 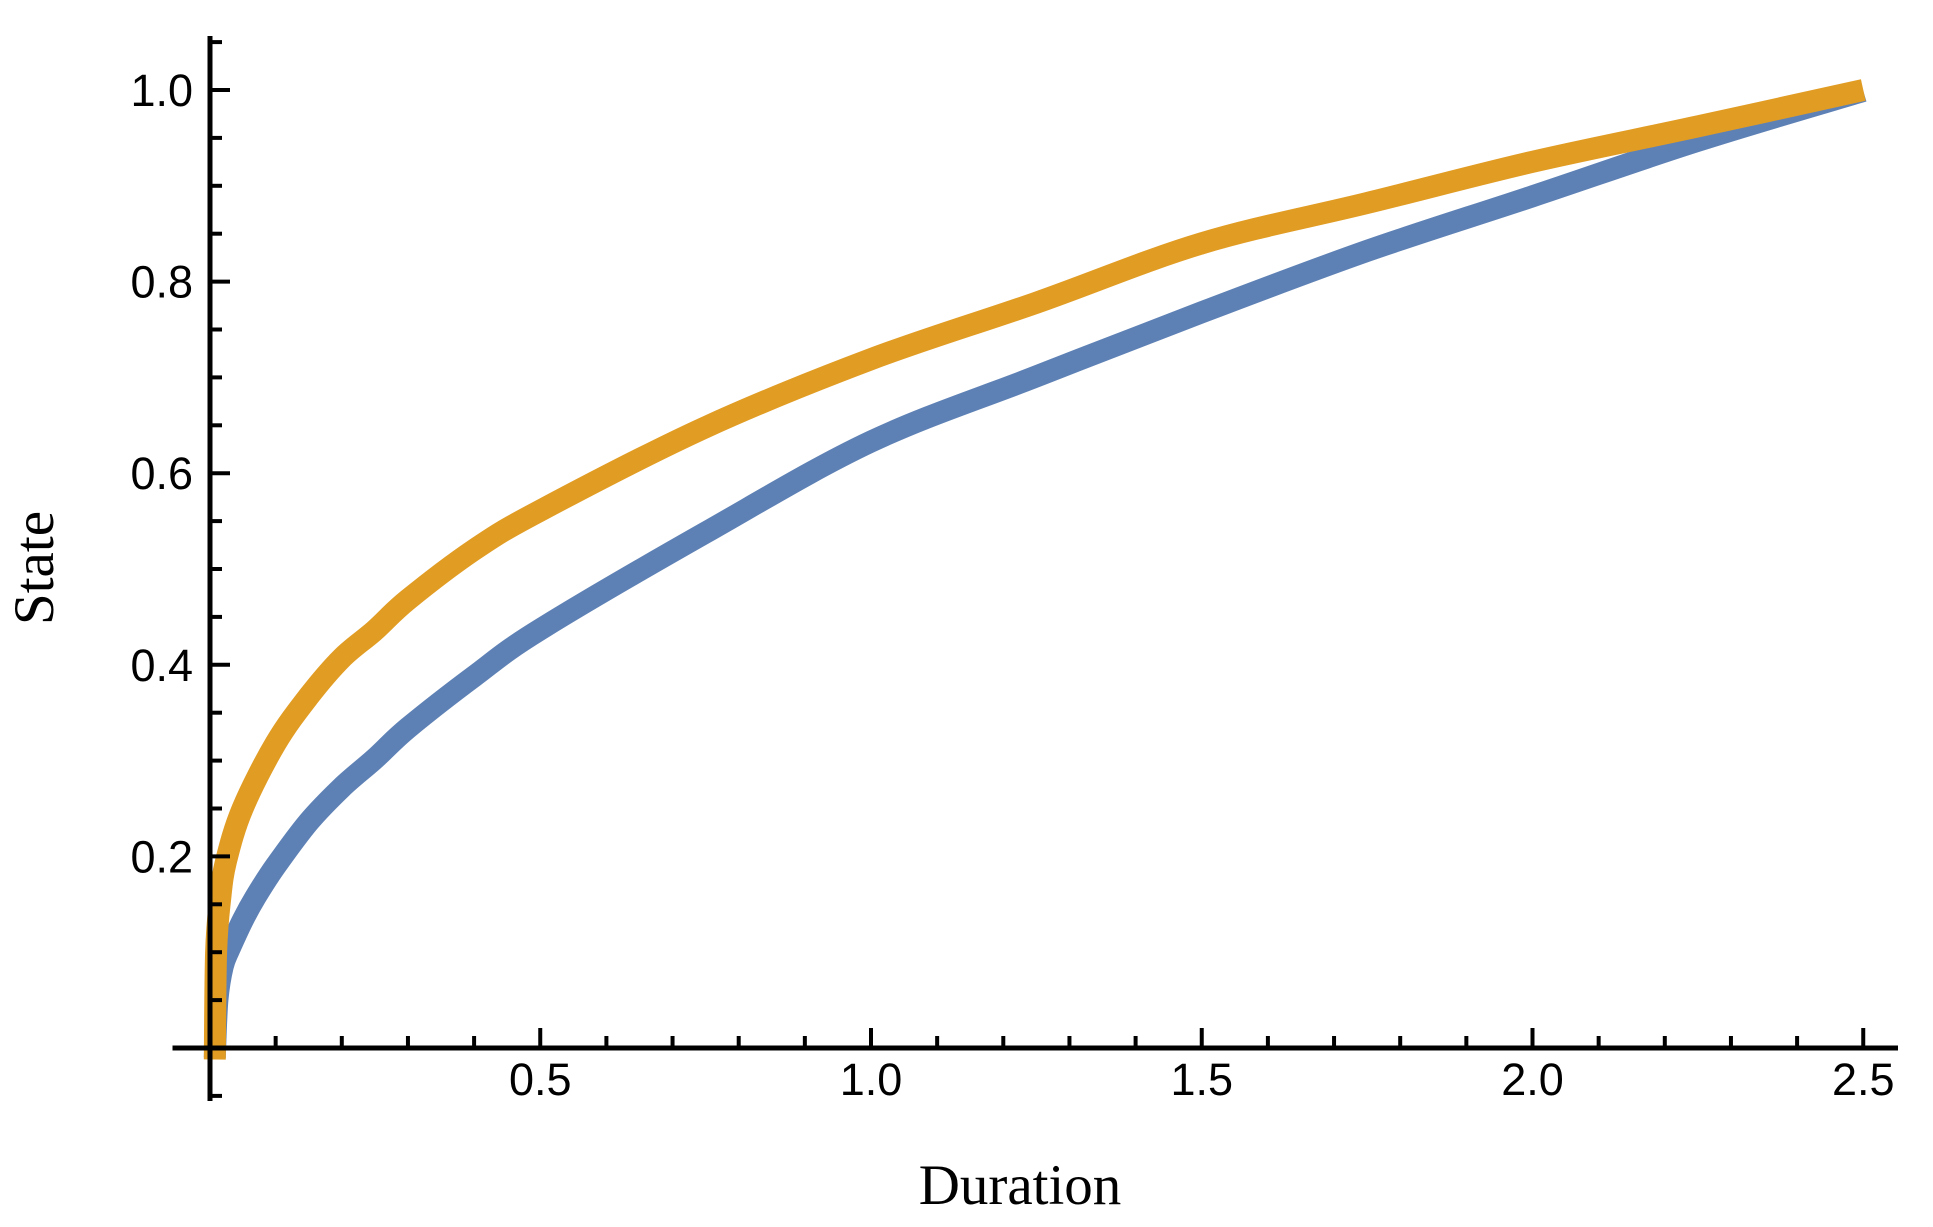 I want to click on x-axis-label: Duration, so click(x=1020, y=1185).